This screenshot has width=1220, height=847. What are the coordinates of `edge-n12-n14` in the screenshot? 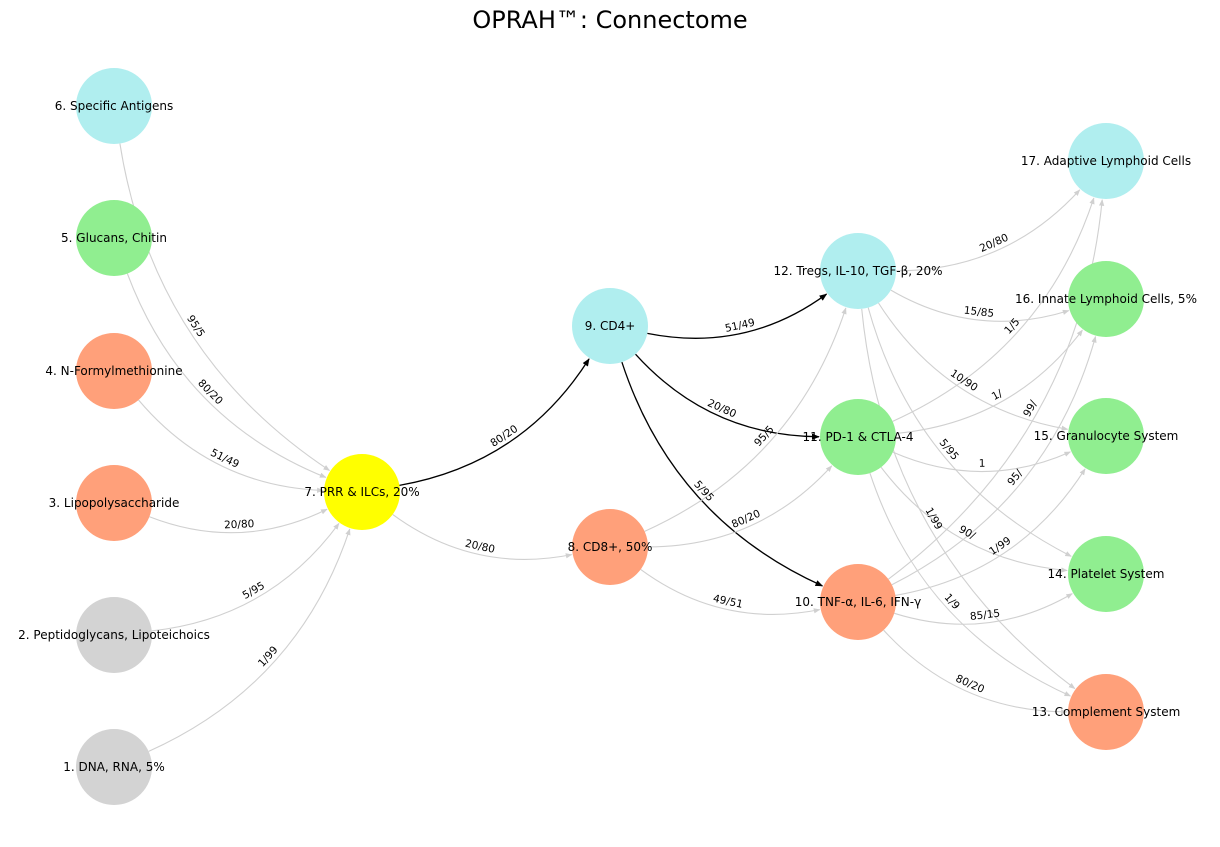 It's located at (969, 432).